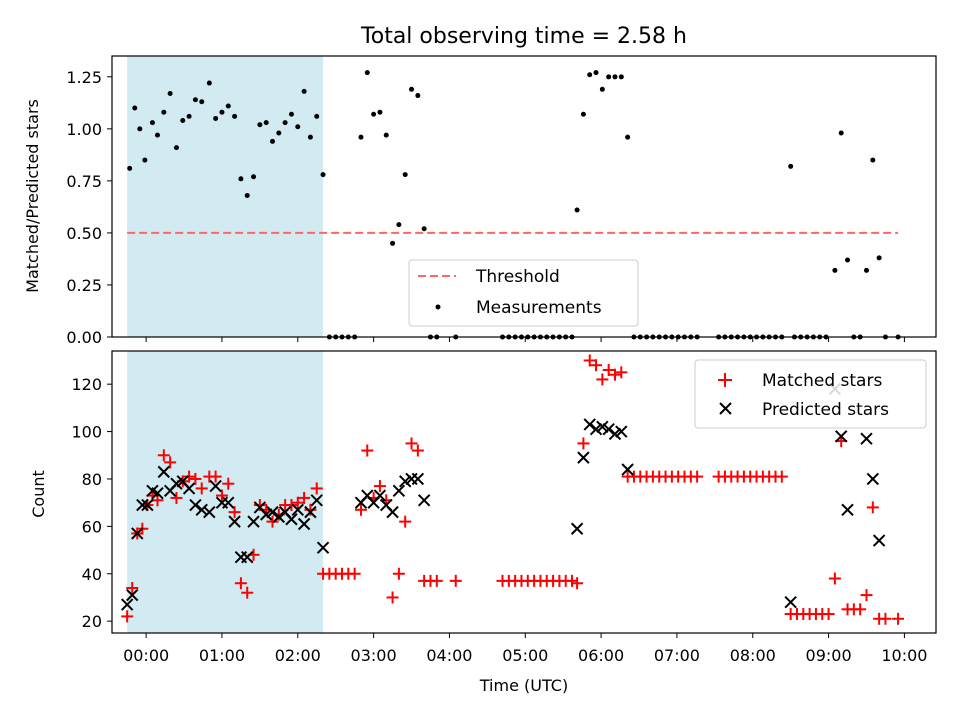 This screenshot has width=960, height=720. What do you see at coordinates (810, 394) in the screenshot?
I see `count-legend-box` at bounding box center [810, 394].